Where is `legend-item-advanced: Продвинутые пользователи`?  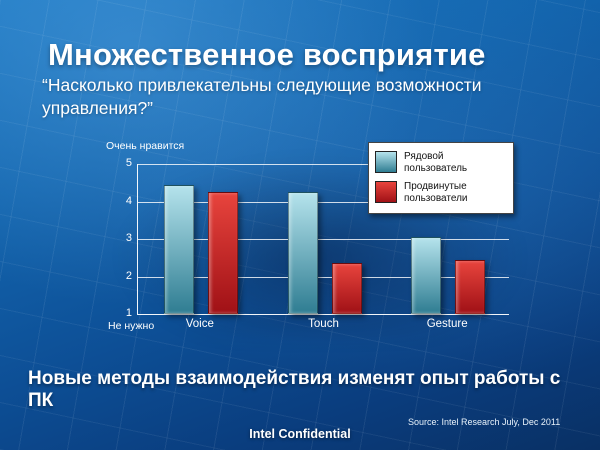 legend-item-advanced: Продвинутые пользователи is located at coordinates (441, 193).